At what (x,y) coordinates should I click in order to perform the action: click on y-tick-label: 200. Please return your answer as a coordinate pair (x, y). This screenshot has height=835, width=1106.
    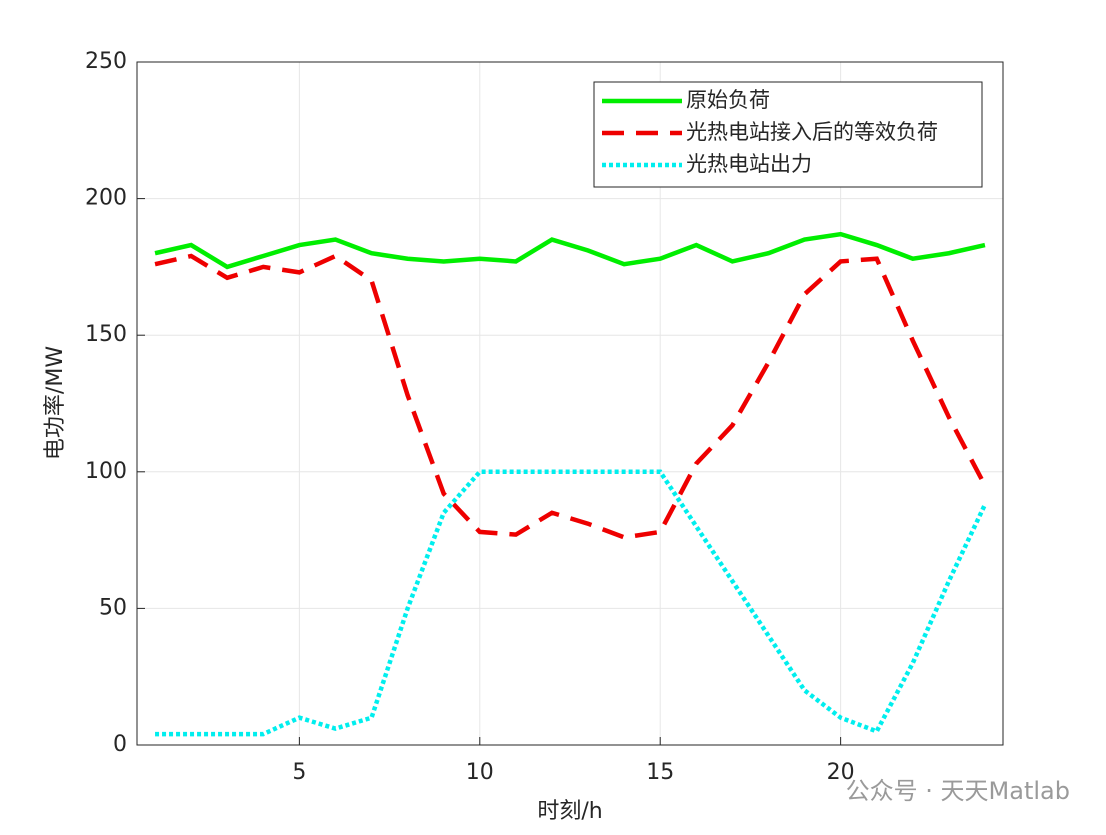
    Looking at the image, I should click on (106, 198).